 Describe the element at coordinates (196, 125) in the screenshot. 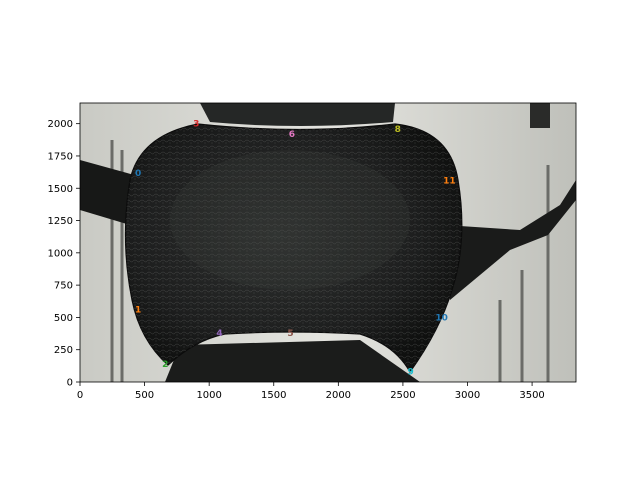

I see `landmark-label: 3` at that location.